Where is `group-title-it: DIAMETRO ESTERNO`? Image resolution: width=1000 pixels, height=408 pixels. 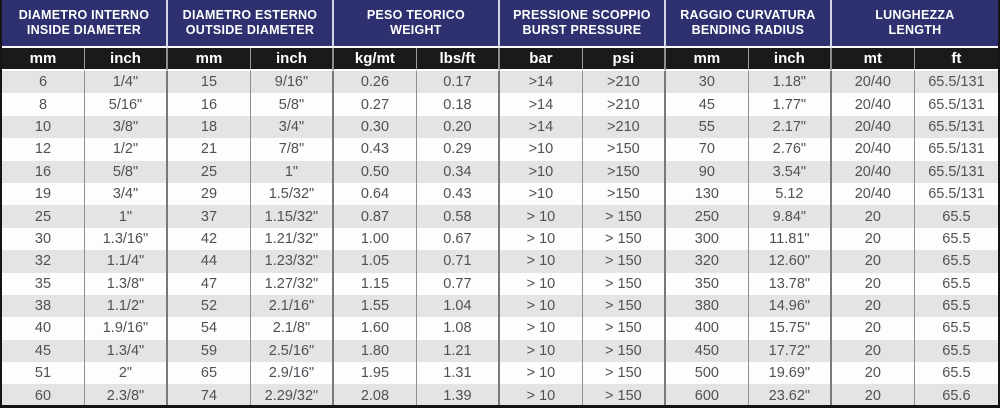 group-title-it: DIAMETRO ESTERNO is located at coordinates (250, 15).